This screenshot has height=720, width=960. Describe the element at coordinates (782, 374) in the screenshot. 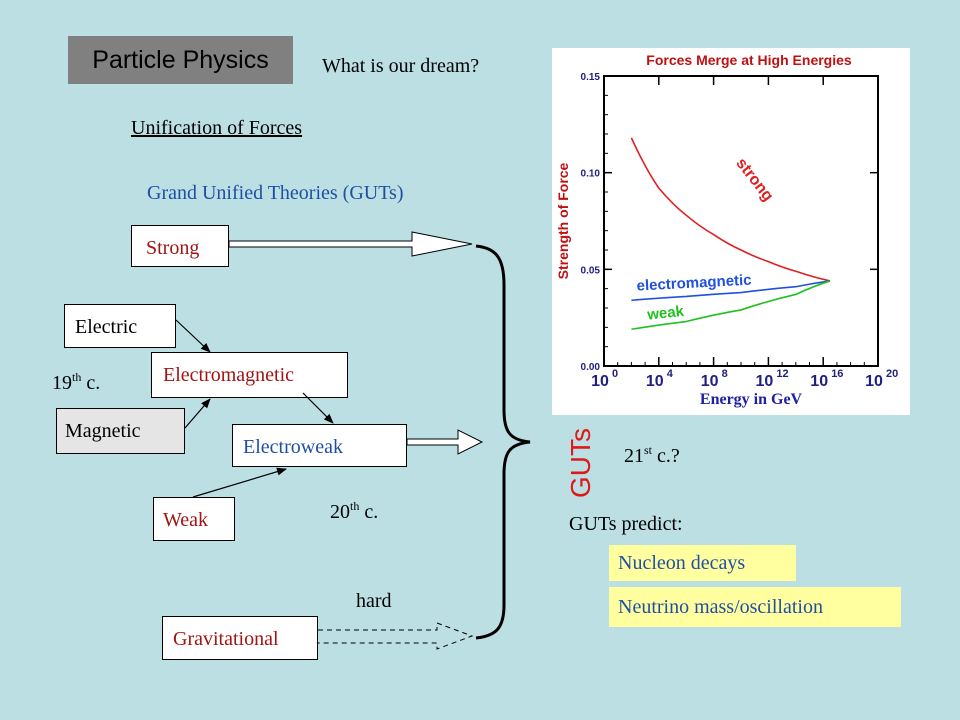

I see `x-tick-exponent: 12` at that location.